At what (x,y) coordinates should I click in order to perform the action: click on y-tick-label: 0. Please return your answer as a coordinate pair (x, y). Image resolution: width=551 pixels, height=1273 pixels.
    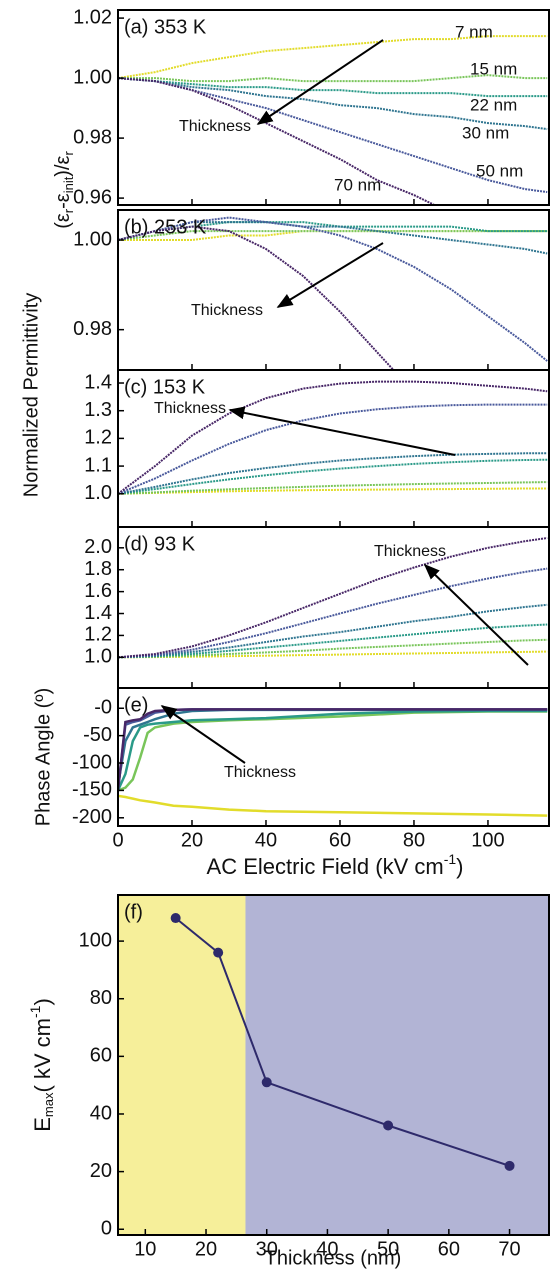
    Looking at the image, I should click on (106, 1229).